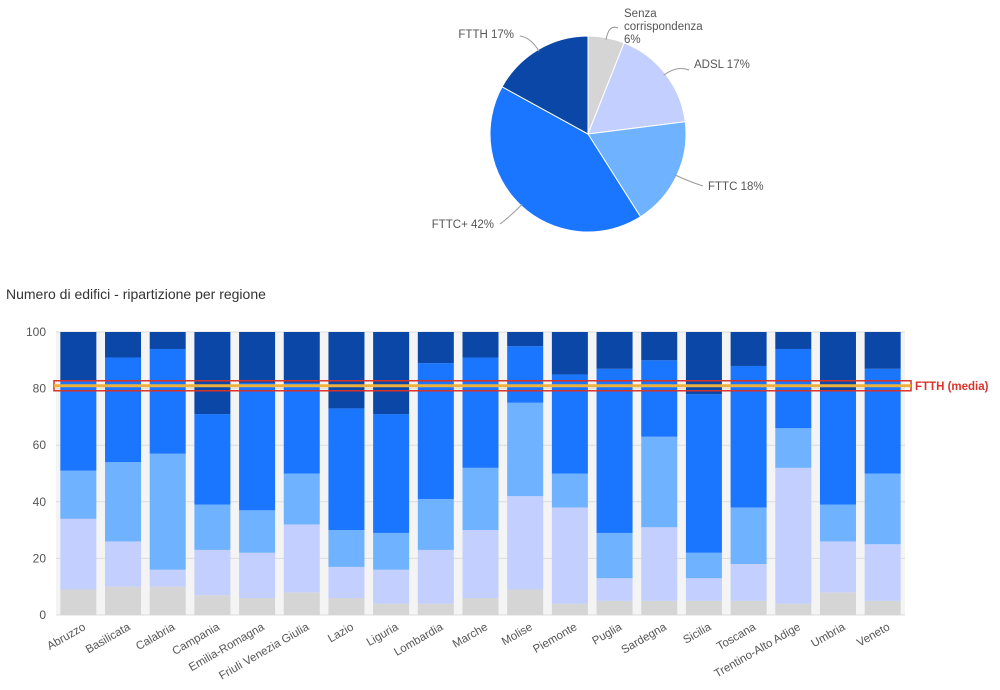 The image size is (1000, 690). I want to click on x-tick-label: Lazio, so click(341, 633).